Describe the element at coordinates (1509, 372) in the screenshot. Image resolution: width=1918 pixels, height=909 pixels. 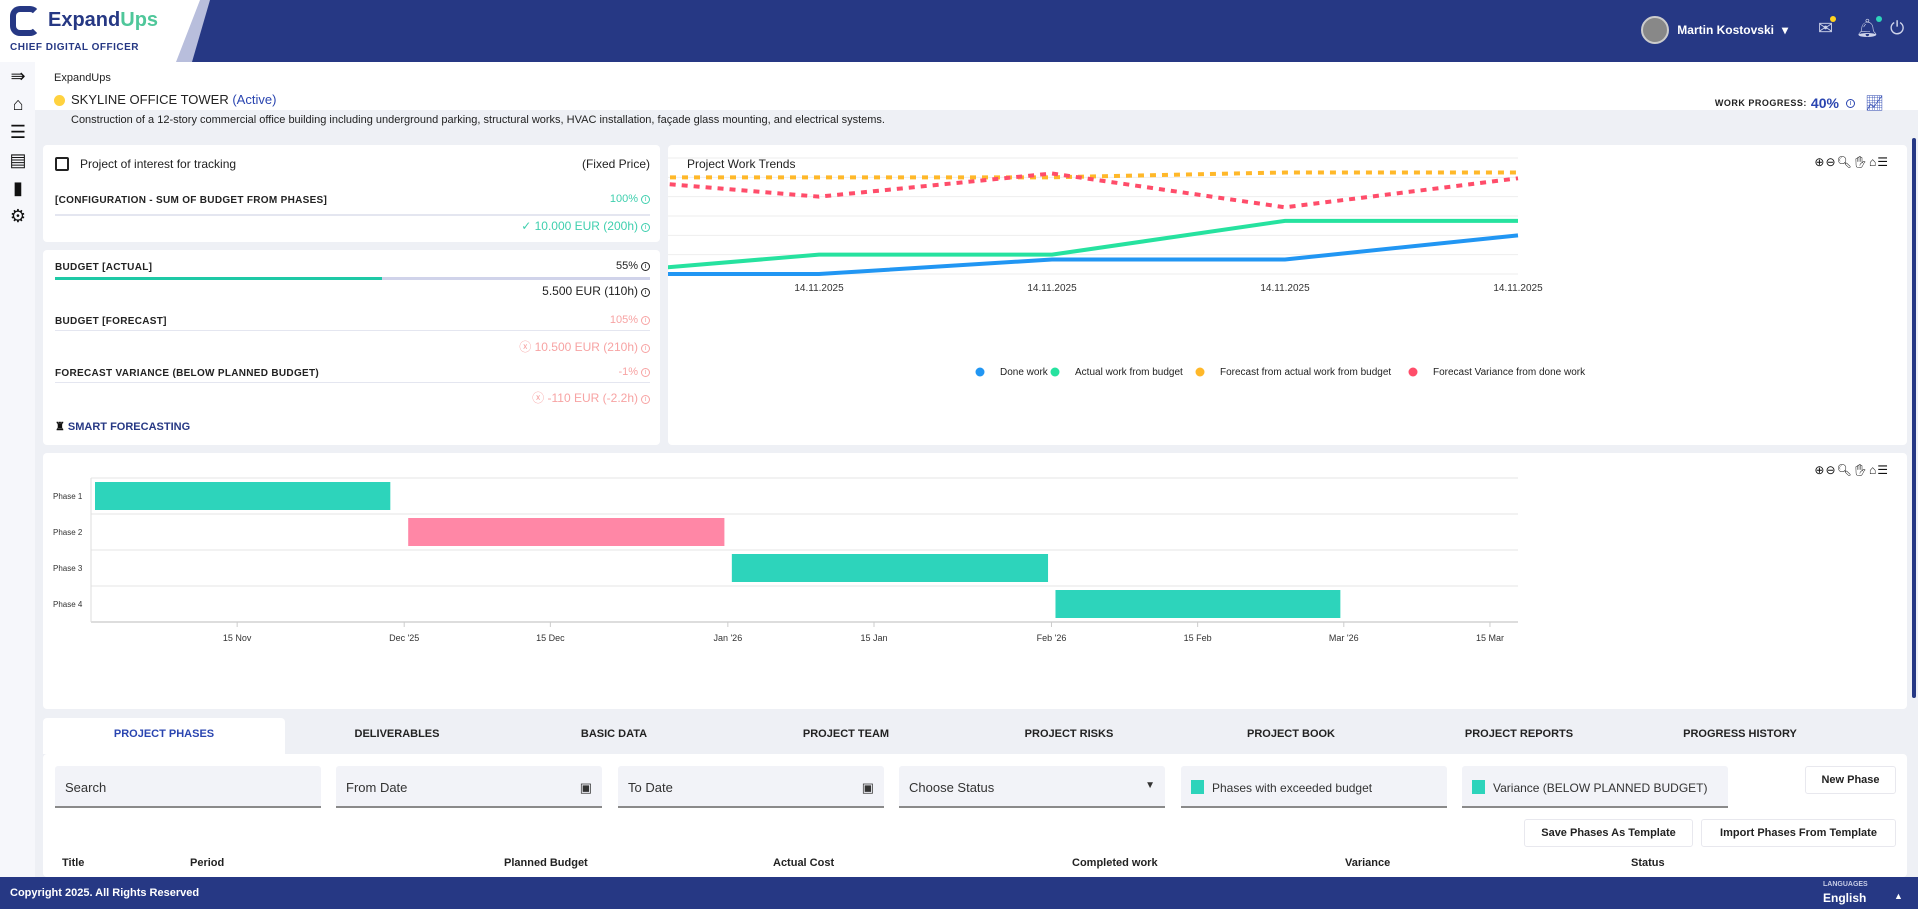
I see `legend-label: Forecast Variance from done work` at that location.